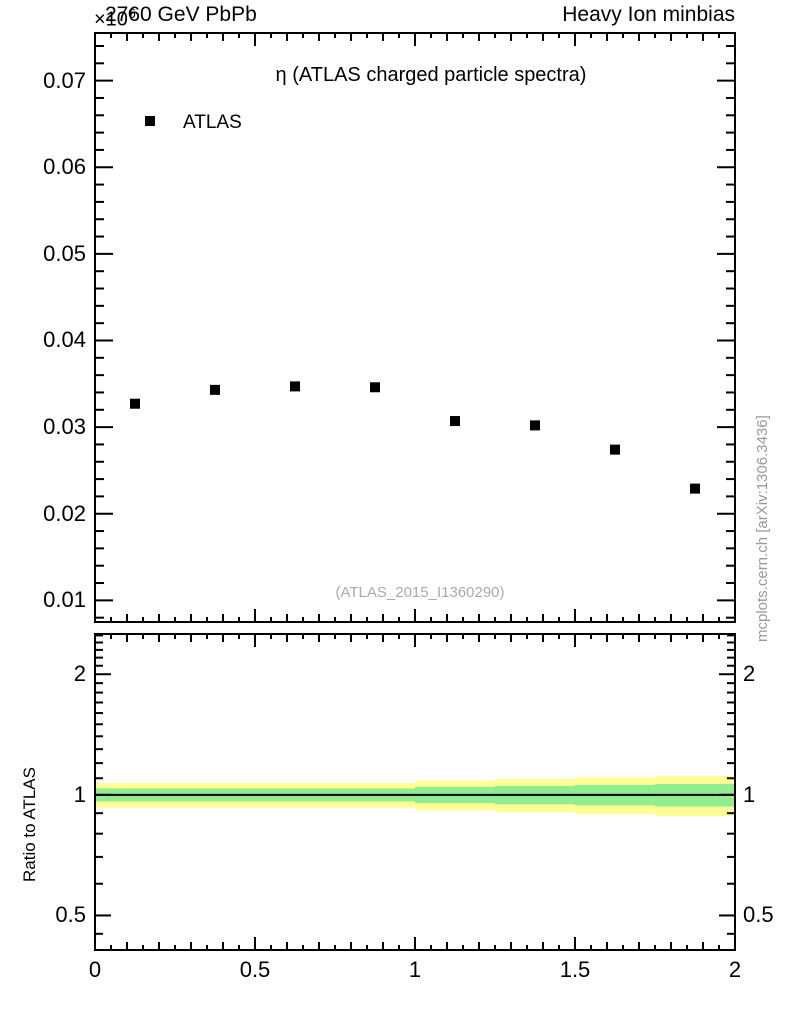 The height and width of the screenshot is (1024, 786). Describe the element at coordinates (420, 592) in the screenshot. I see `analysis-watermark: (ATLAS_2015_I1360290)` at that location.